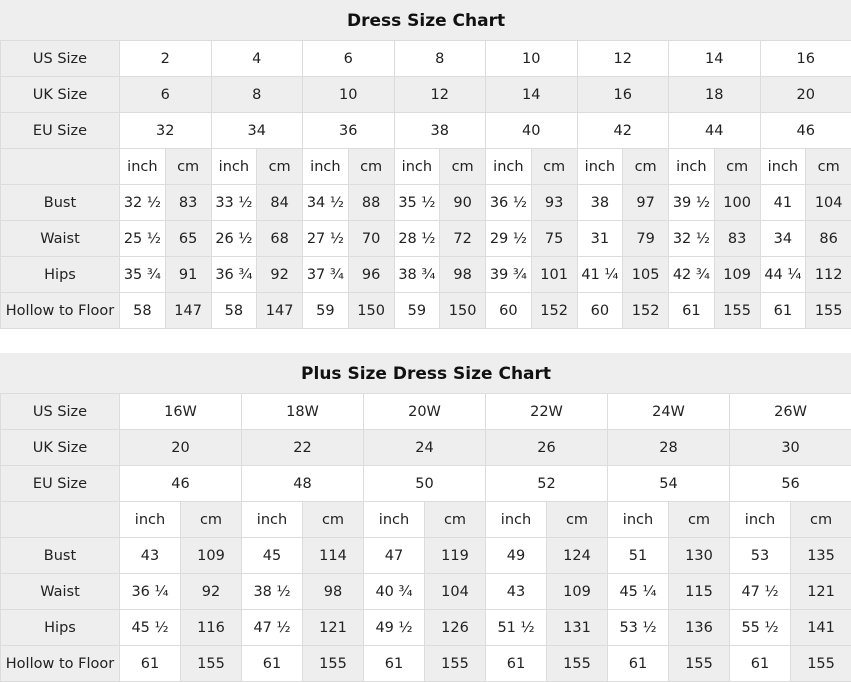  What do you see at coordinates (325, 274) in the screenshot?
I see `measurement-cell: 37 ¾` at bounding box center [325, 274].